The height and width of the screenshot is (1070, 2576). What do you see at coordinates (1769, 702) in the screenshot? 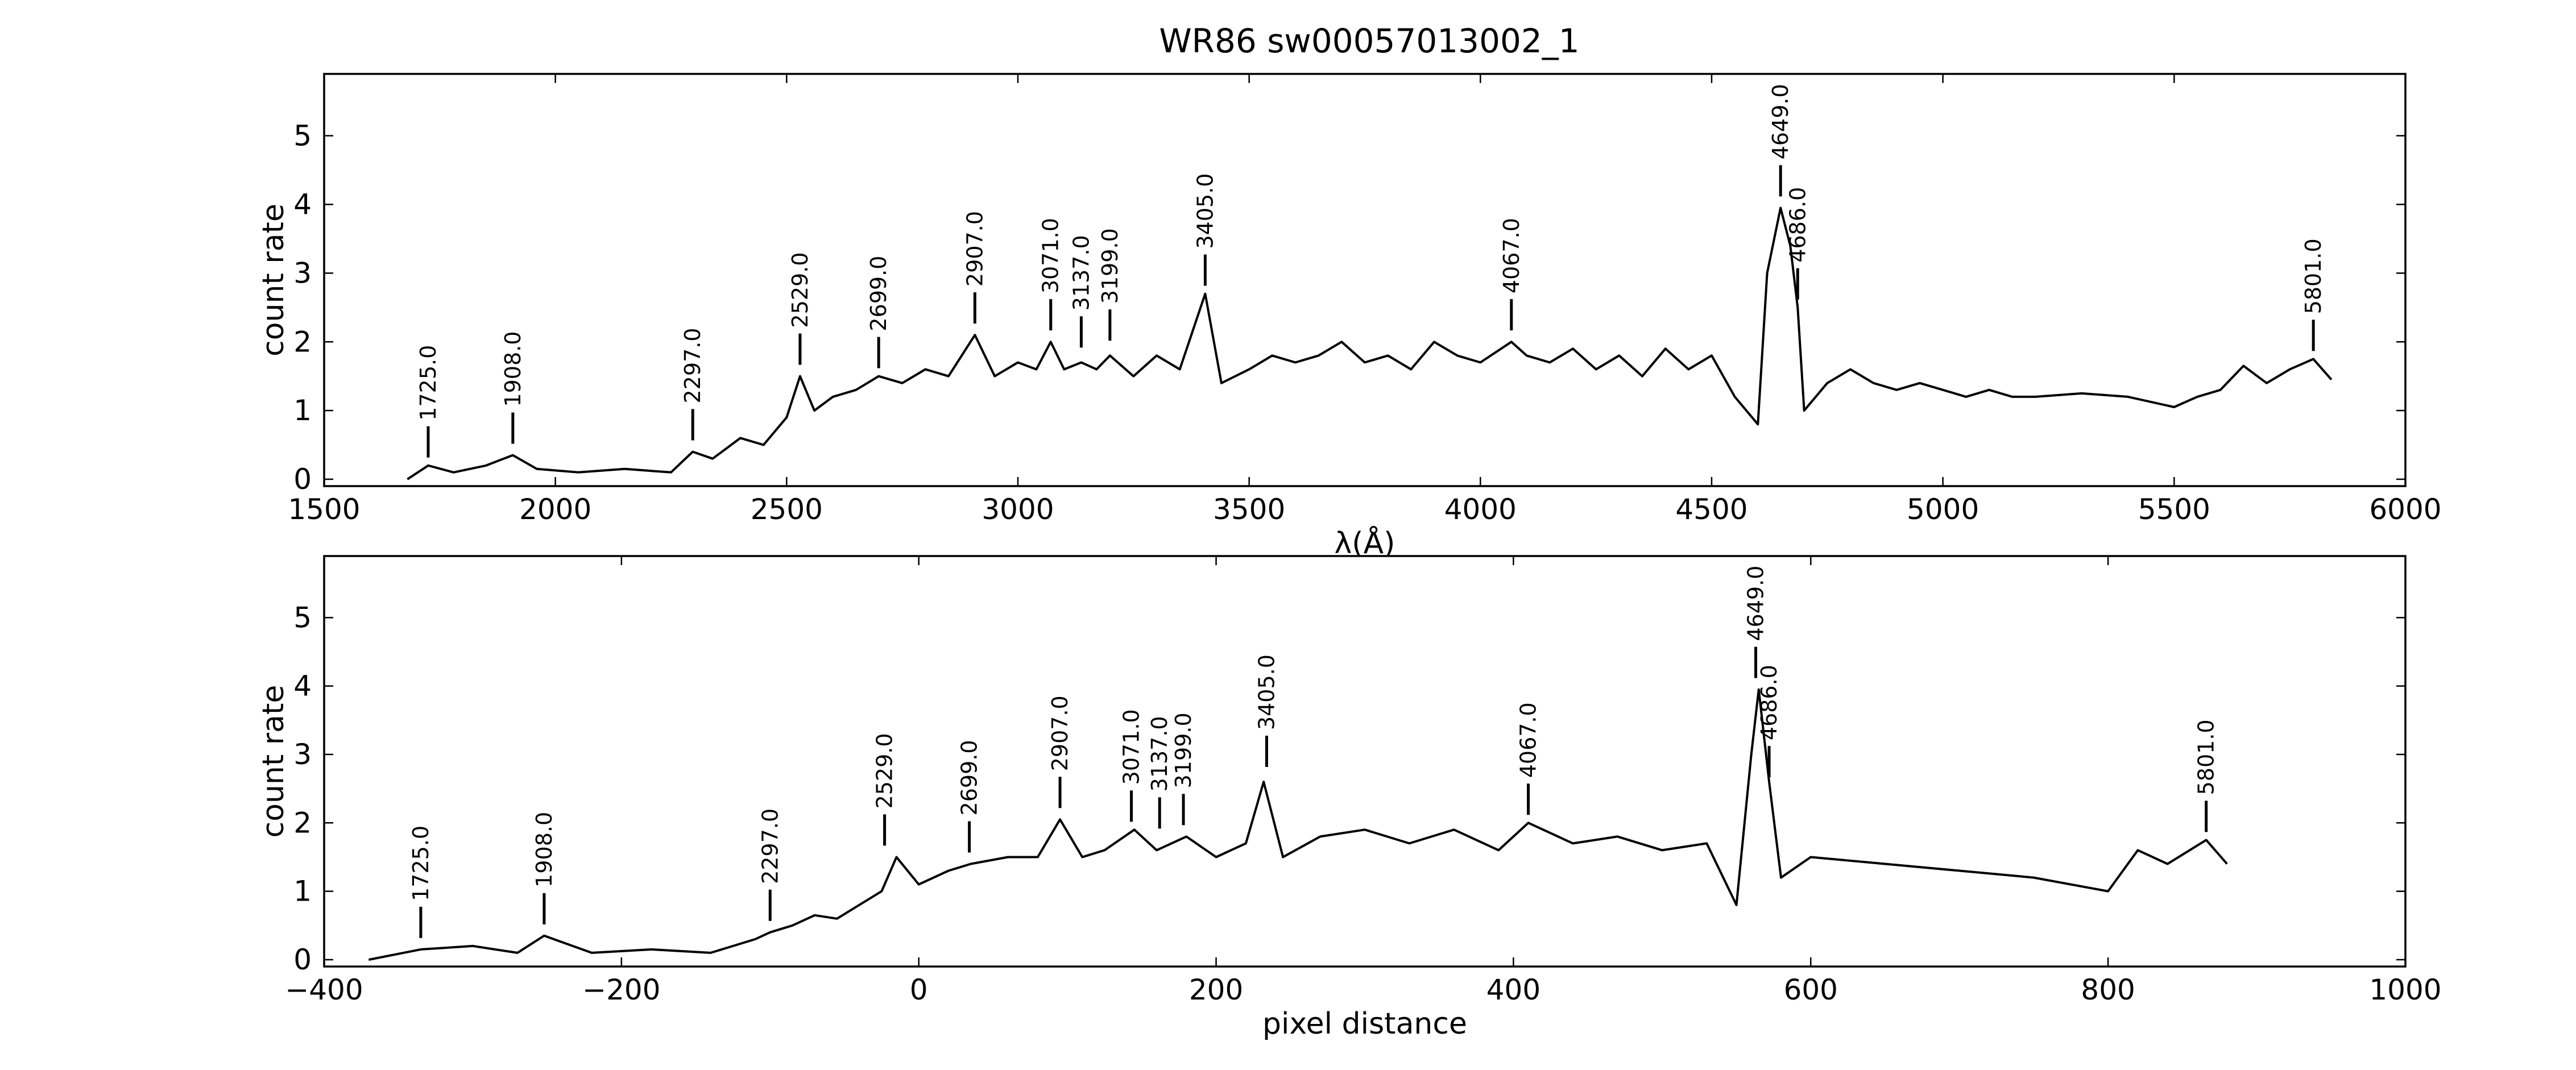
I see `bottom-line-id-label: 4686.0` at bounding box center [1769, 702].